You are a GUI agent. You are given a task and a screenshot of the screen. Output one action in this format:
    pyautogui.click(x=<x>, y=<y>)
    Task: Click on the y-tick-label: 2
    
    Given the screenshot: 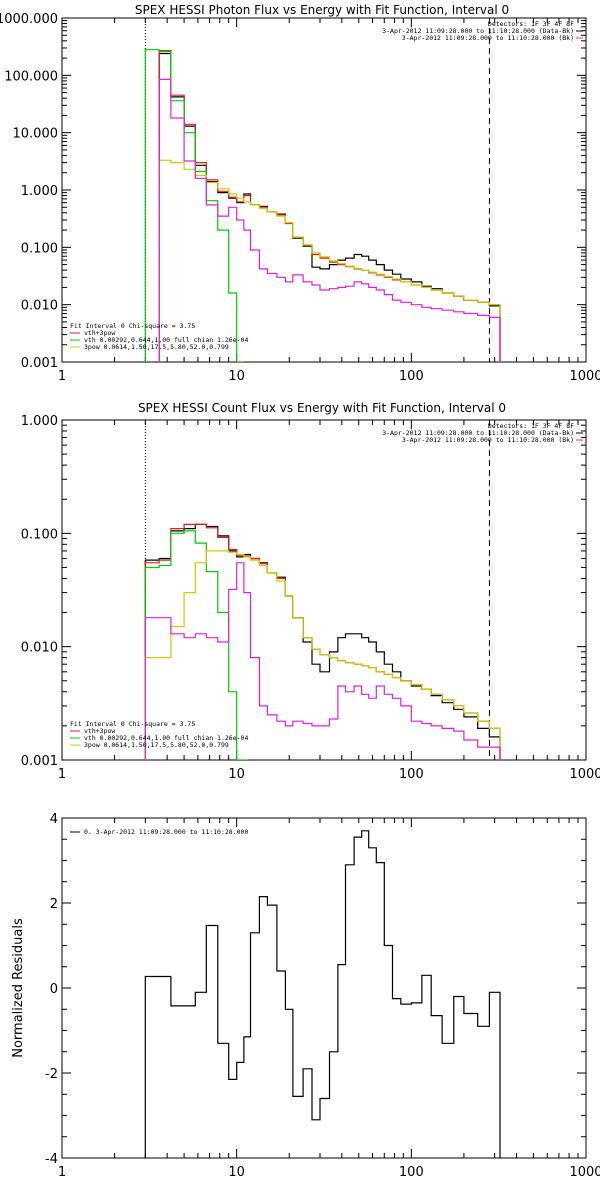 What is the action you would take?
    pyautogui.click(x=54, y=904)
    